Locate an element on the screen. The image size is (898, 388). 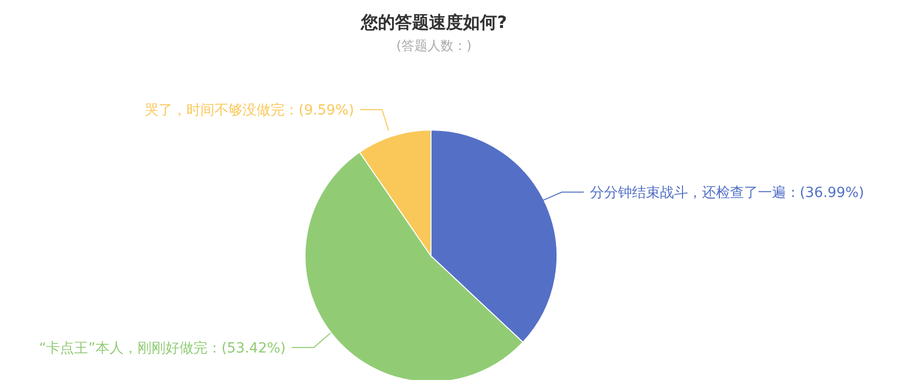
slice-label: 分分钟结束战斗，还检查了一遍：(36.99%) is located at coordinates (727, 193).